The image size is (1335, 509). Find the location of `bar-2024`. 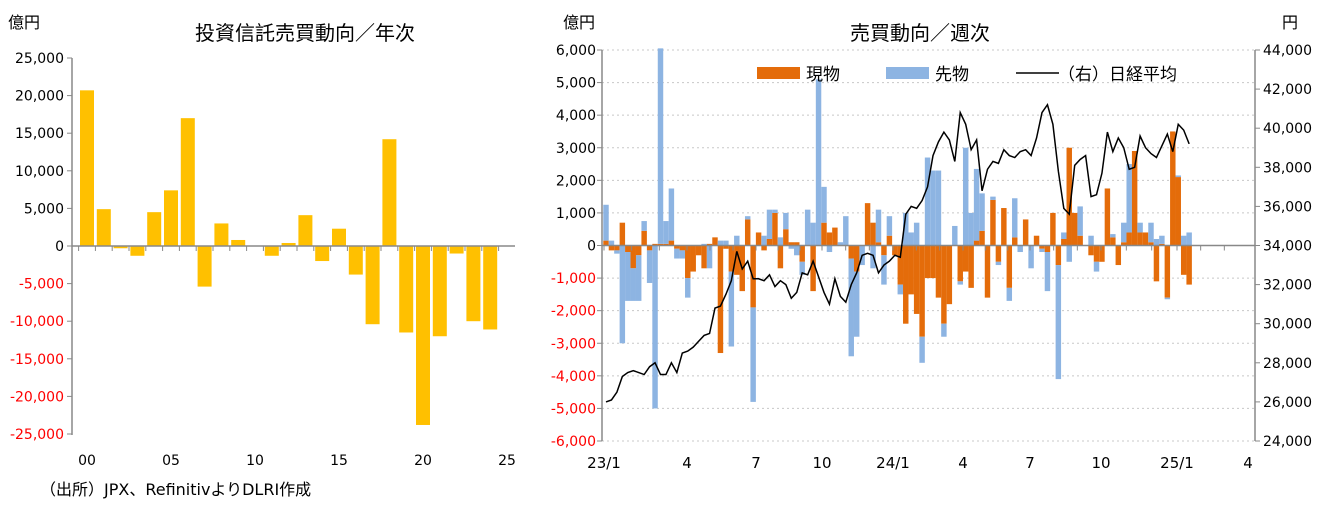

bar-2024 is located at coordinates (490, 288).